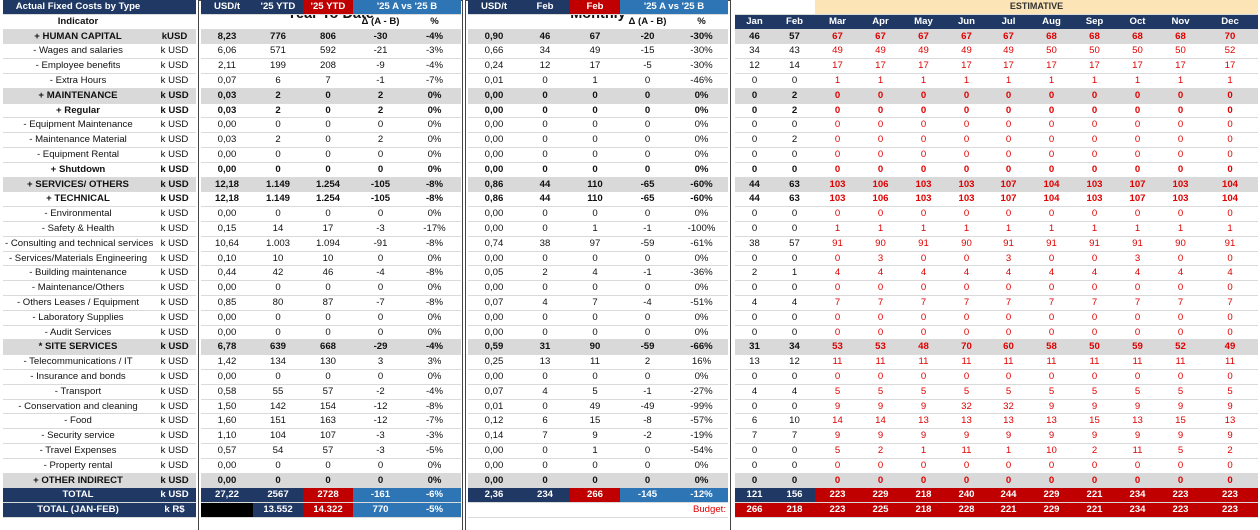  What do you see at coordinates (435, 362) in the screenshot?
I see `ytd-value: 3%` at bounding box center [435, 362].